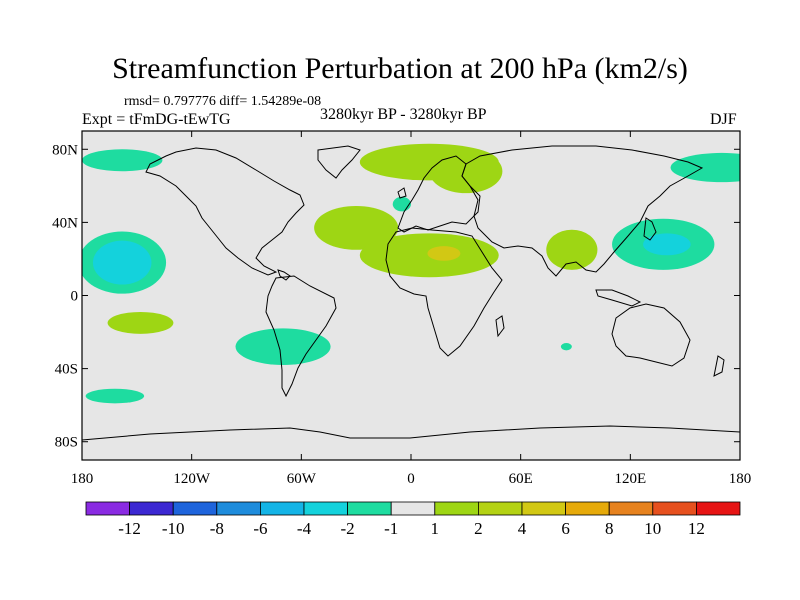 This screenshot has width=800, height=600. I want to click on colorbar-label: 2, so click(478, 528).